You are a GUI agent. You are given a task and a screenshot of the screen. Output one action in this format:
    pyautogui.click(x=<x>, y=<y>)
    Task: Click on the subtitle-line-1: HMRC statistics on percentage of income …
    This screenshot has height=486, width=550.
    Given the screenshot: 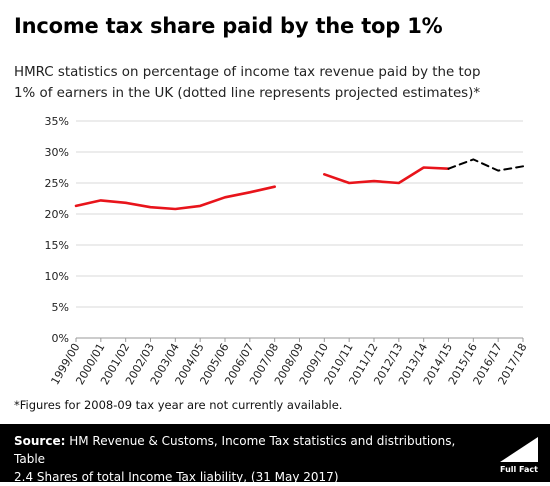 What is the action you would take?
    pyautogui.click(x=247, y=72)
    